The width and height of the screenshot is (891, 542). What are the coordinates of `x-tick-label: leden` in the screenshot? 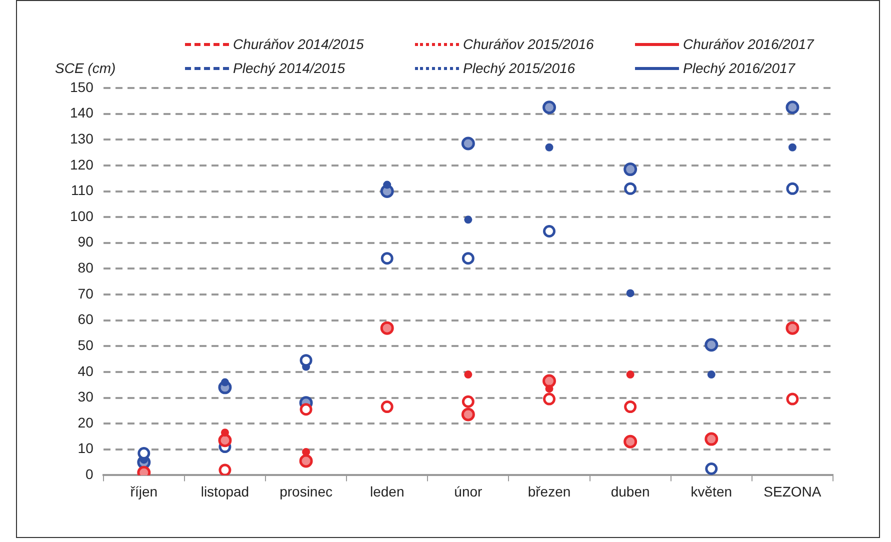 It's located at (387, 491).